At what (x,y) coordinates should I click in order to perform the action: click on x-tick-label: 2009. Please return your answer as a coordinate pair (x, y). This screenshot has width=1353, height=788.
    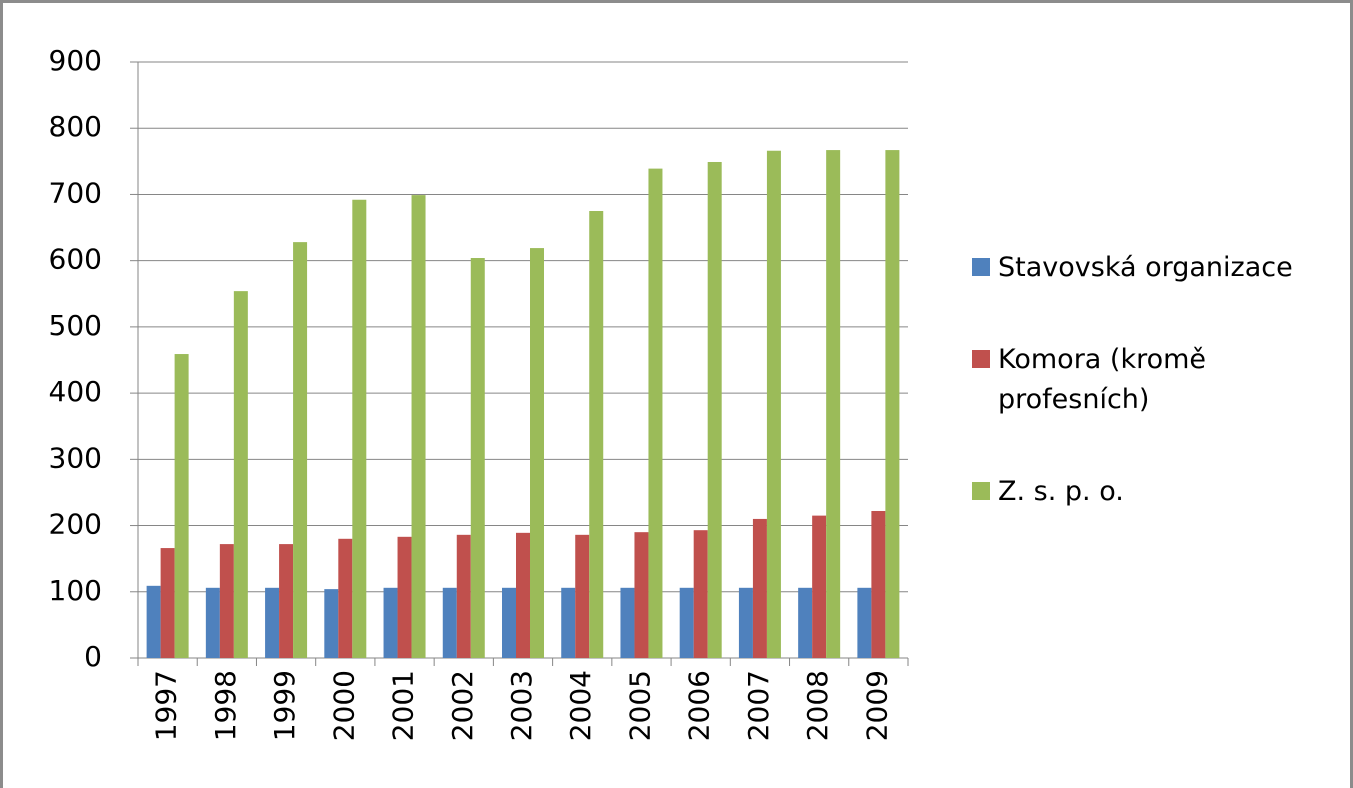
    Looking at the image, I should click on (876, 705).